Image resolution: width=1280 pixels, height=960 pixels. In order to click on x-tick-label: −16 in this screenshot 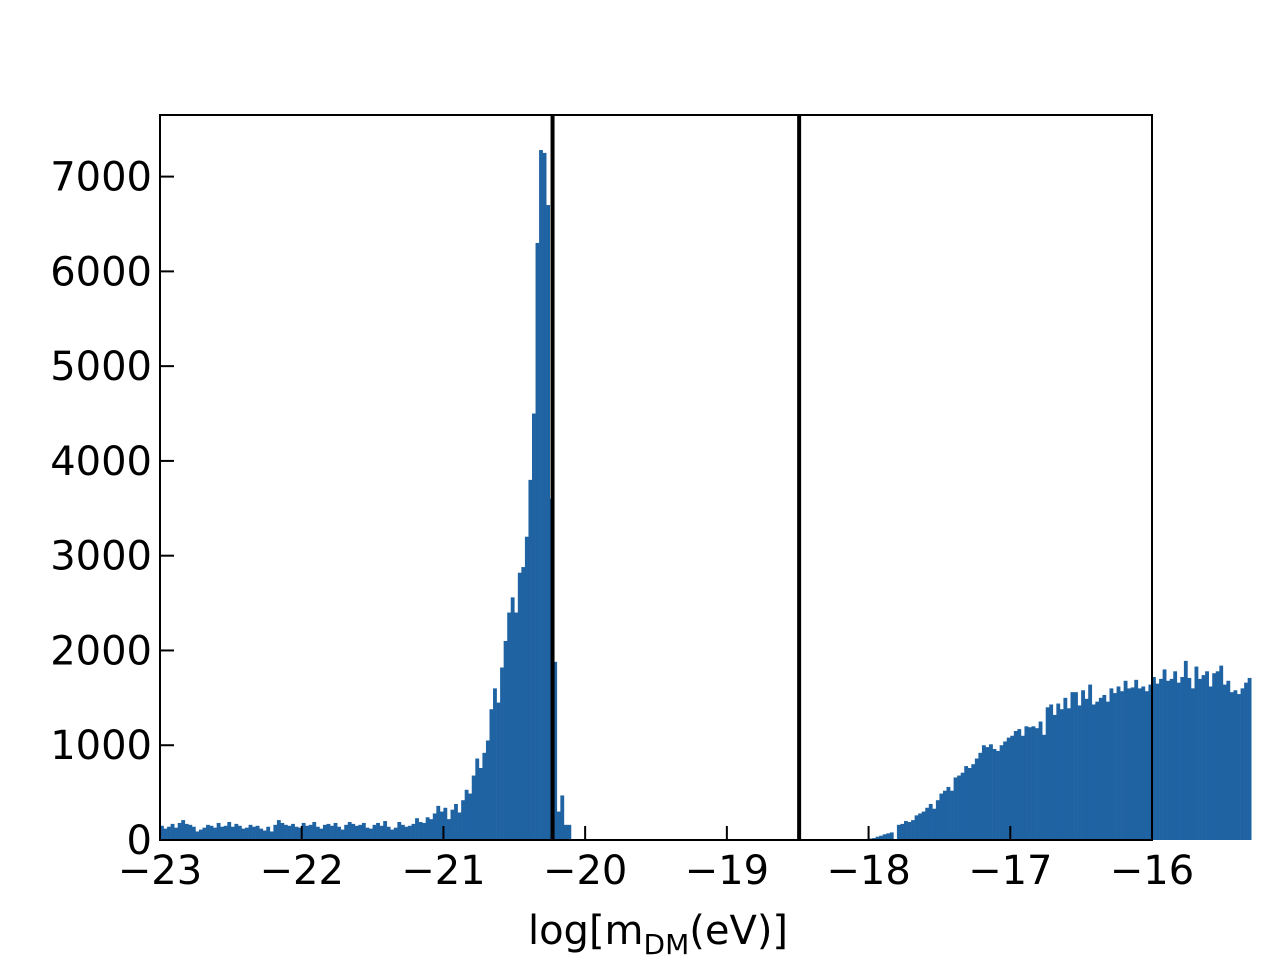, I will do `click(1152, 871)`.